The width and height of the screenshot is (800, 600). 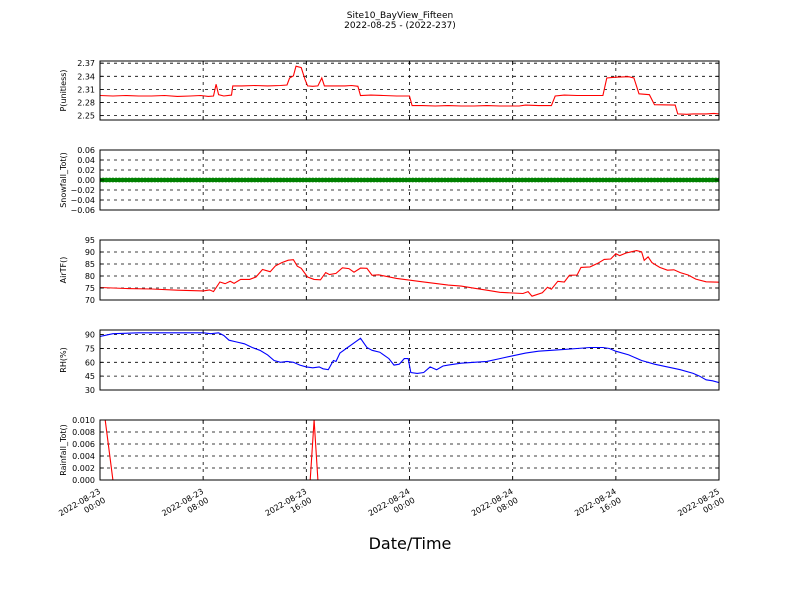 I want to click on y-tick-label: 2.31, so click(x=86, y=89).